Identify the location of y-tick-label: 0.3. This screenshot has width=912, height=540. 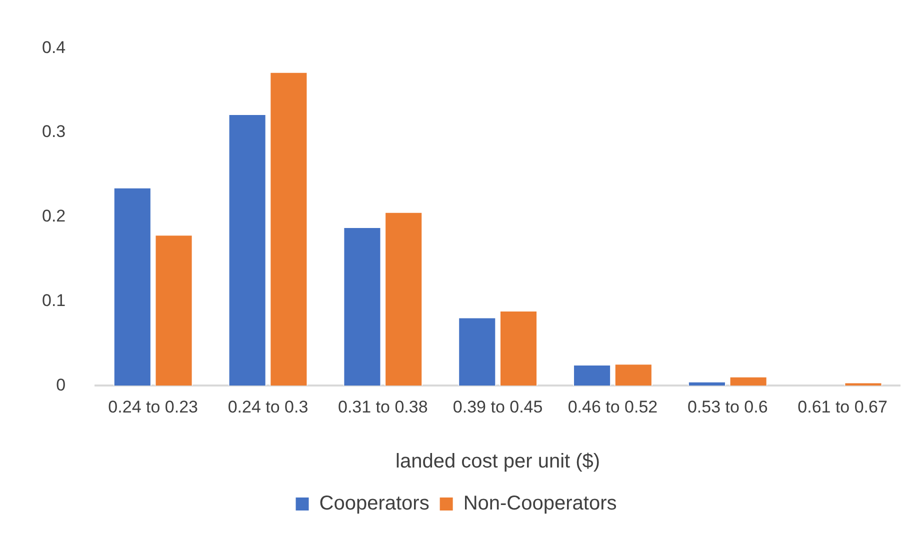
(54, 132).